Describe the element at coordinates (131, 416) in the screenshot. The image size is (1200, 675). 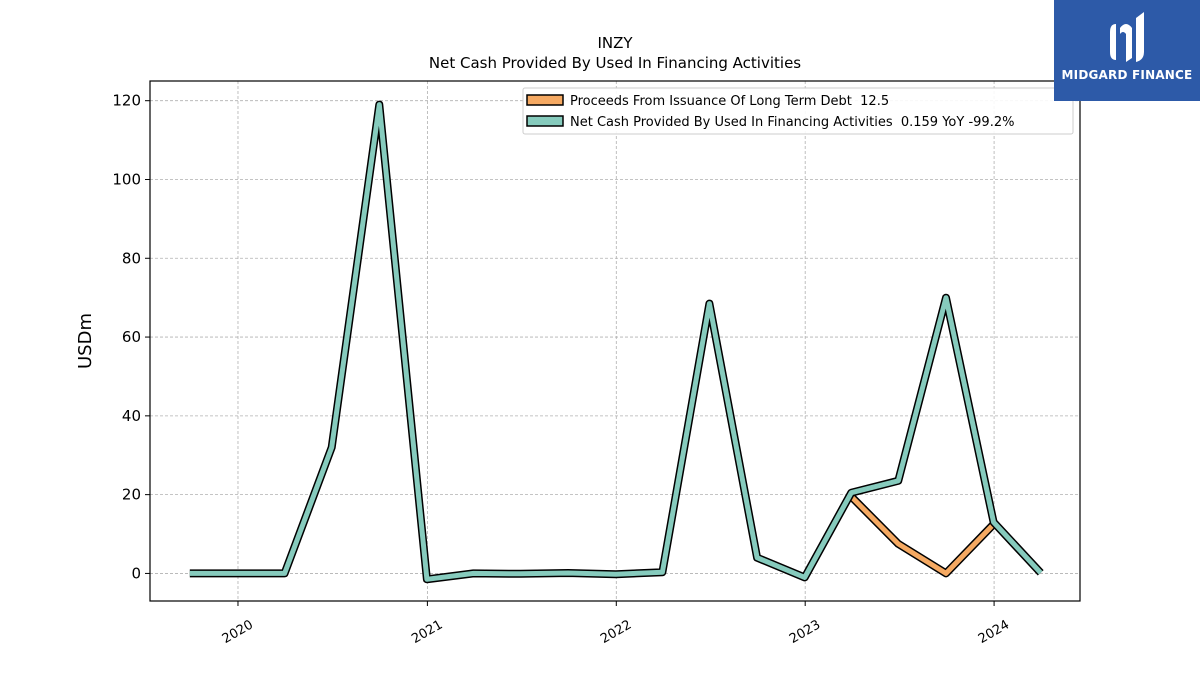
I see `y-tick-label: 40` at that location.